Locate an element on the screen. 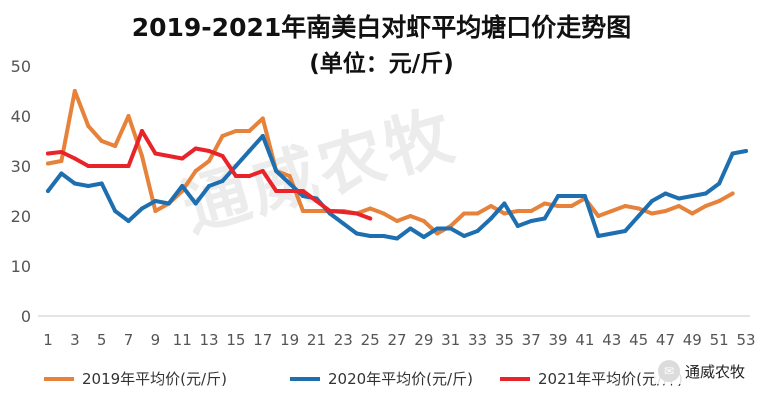  x-tick-label: 31 is located at coordinates (450, 340).